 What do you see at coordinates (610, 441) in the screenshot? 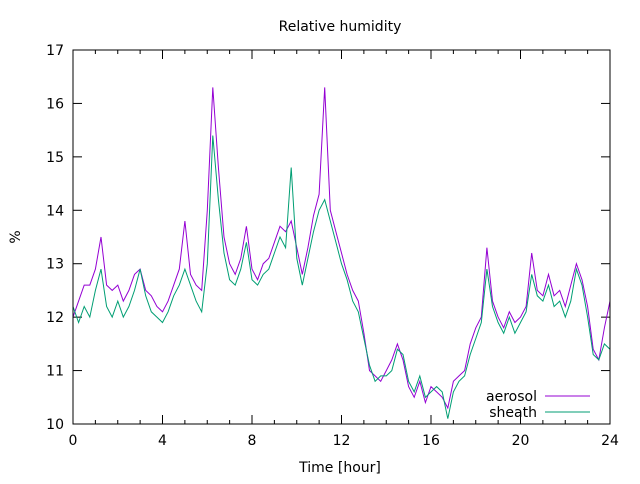
I see `x-tick-label: 24` at bounding box center [610, 441].